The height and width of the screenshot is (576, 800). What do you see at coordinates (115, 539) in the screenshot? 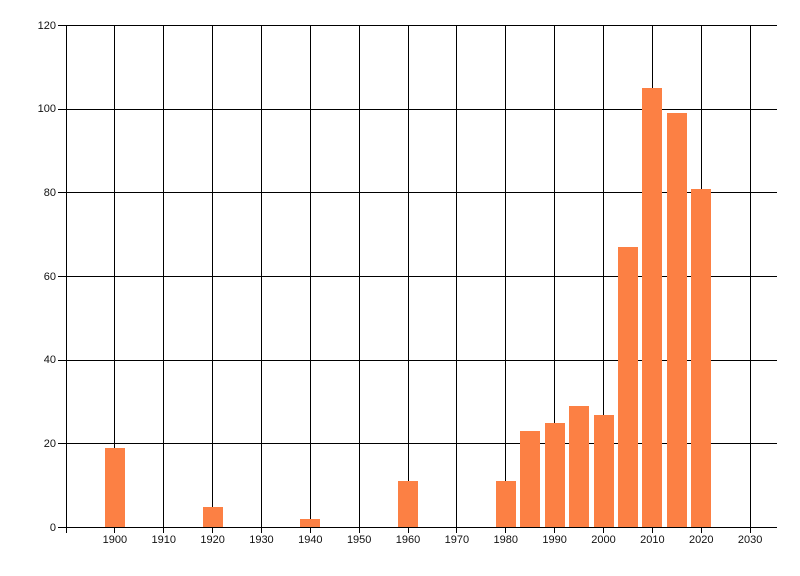
I see `x-tick-label: 1900` at bounding box center [115, 539].